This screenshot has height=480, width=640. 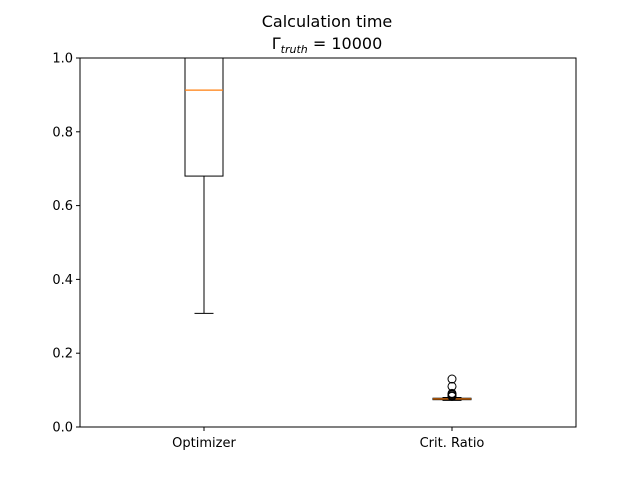 I want to click on y-tick-label: 0.8, so click(x=62, y=132).